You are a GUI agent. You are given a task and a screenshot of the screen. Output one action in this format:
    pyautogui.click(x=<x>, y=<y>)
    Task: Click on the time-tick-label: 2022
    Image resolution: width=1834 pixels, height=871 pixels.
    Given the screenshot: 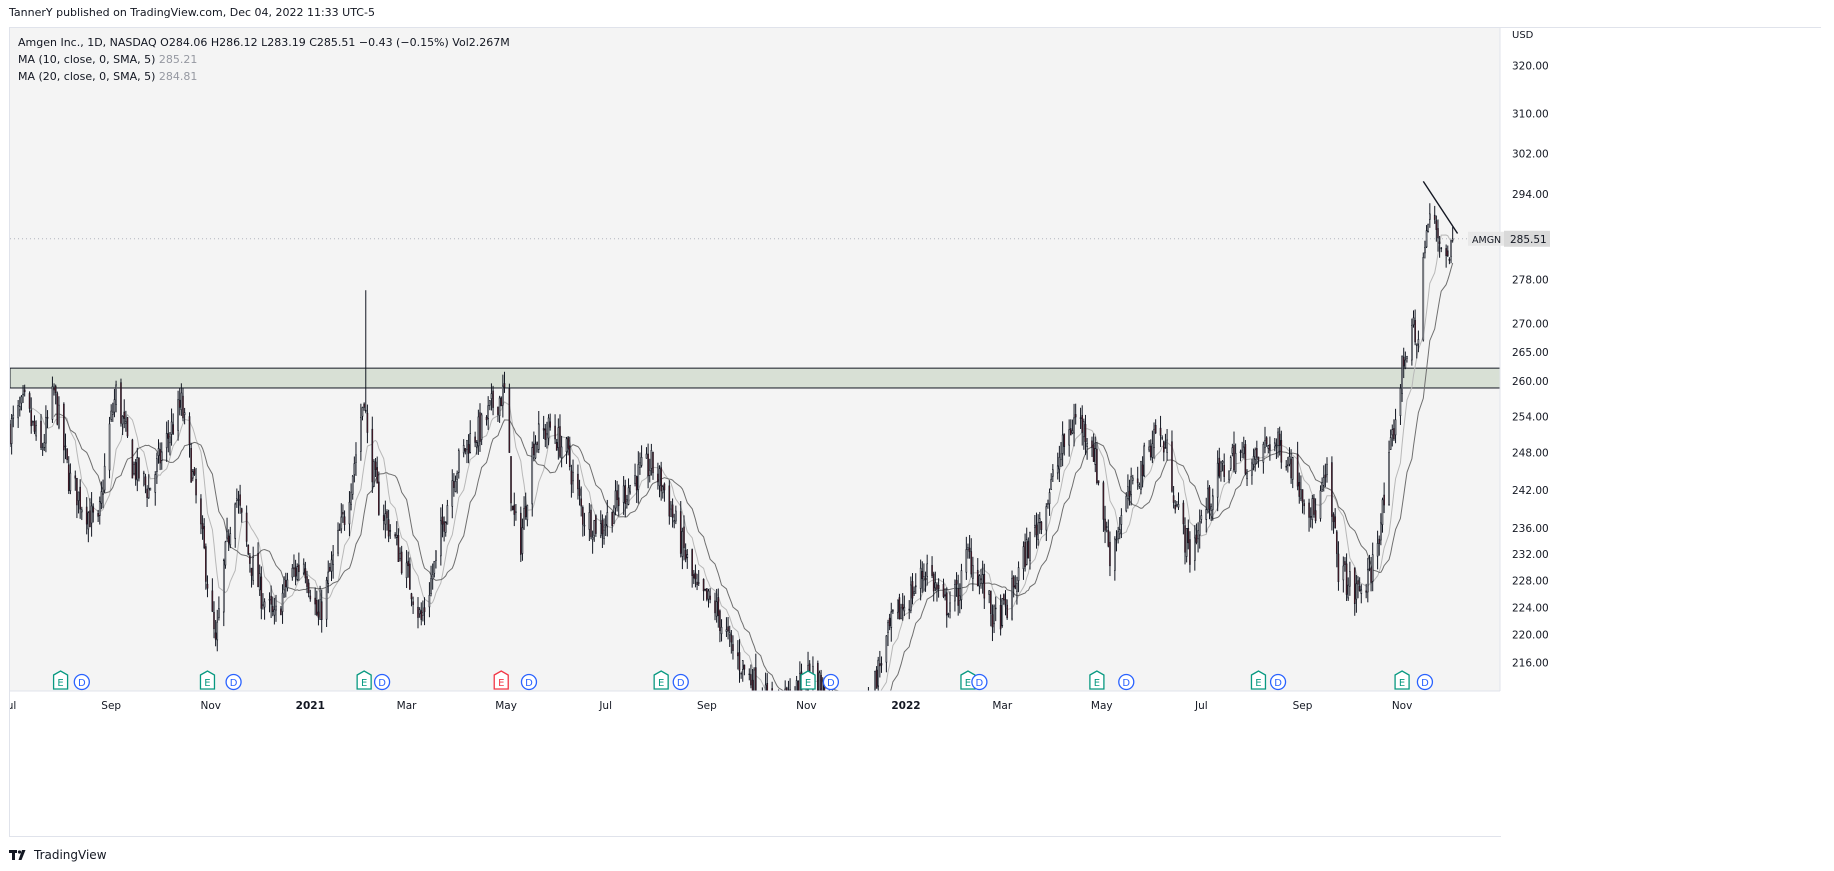 What is the action you would take?
    pyautogui.click(x=905, y=706)
    